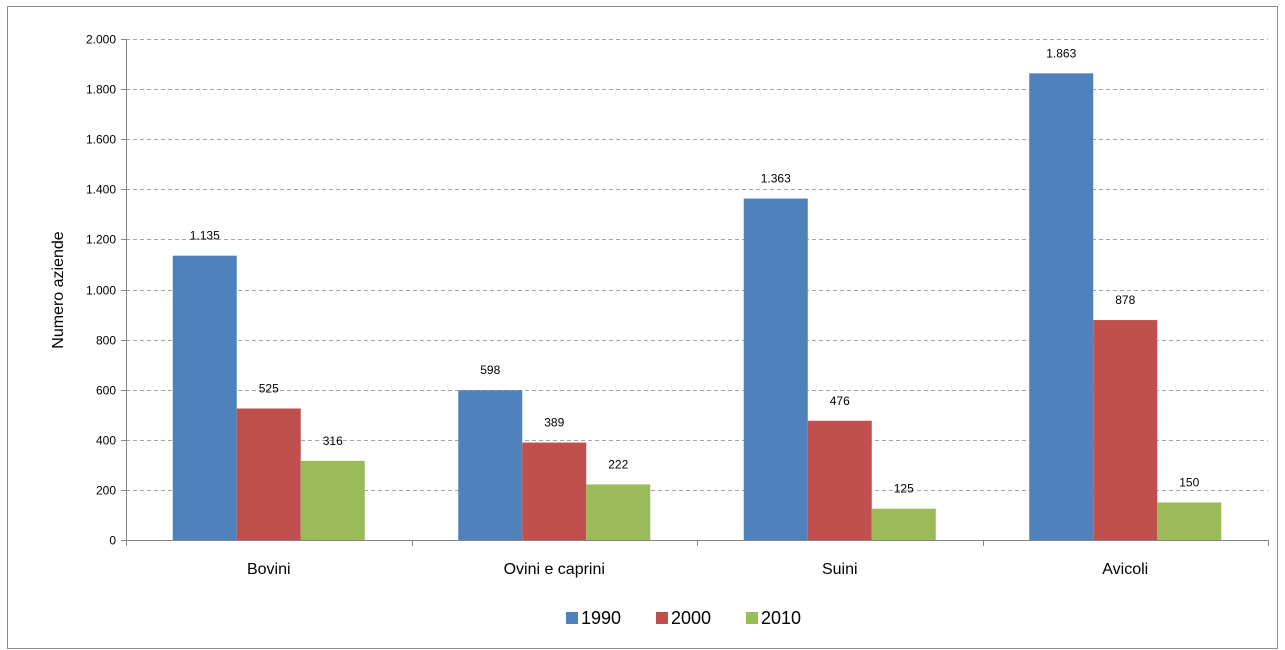  I want to click on x-category-label: Suini, so click(840, 569).